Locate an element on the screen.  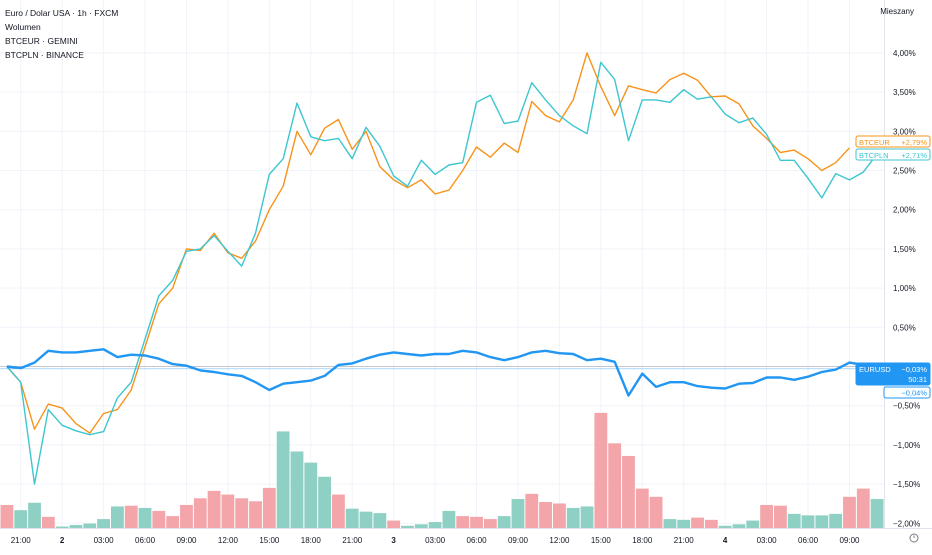
tag-series-value: +2,71% is located at coordinates (914, 155).